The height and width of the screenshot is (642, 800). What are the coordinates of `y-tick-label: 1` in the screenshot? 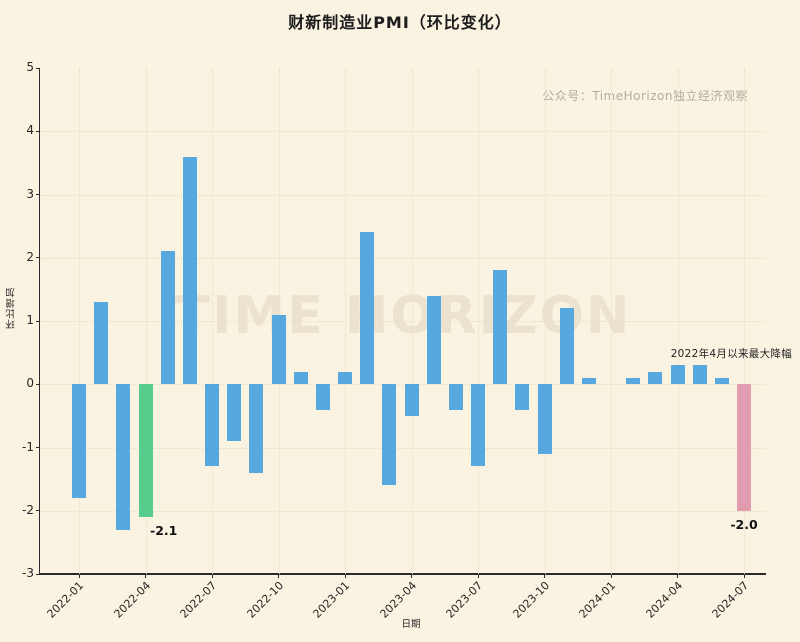 It's located at (30, 320).